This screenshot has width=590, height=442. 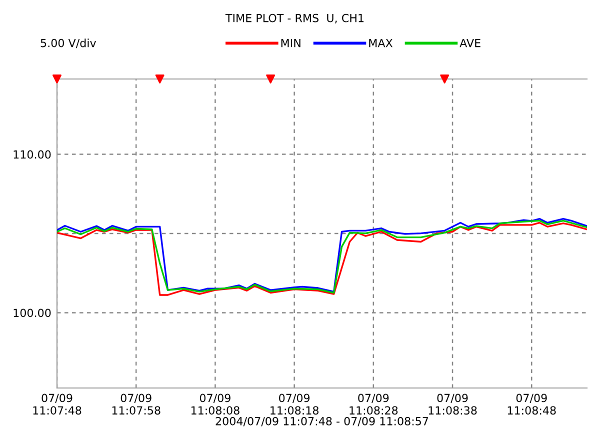 What do you see at coordinates (381, 43) in the screenshot?
I see `legend-label: MAX` at bounding box center [381, 43].